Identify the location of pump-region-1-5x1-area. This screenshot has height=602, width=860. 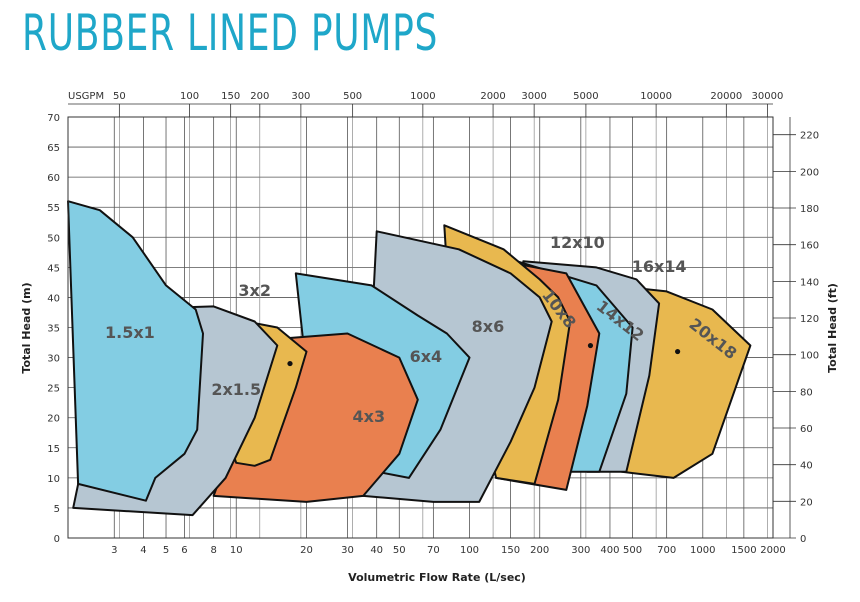
(135, 351).